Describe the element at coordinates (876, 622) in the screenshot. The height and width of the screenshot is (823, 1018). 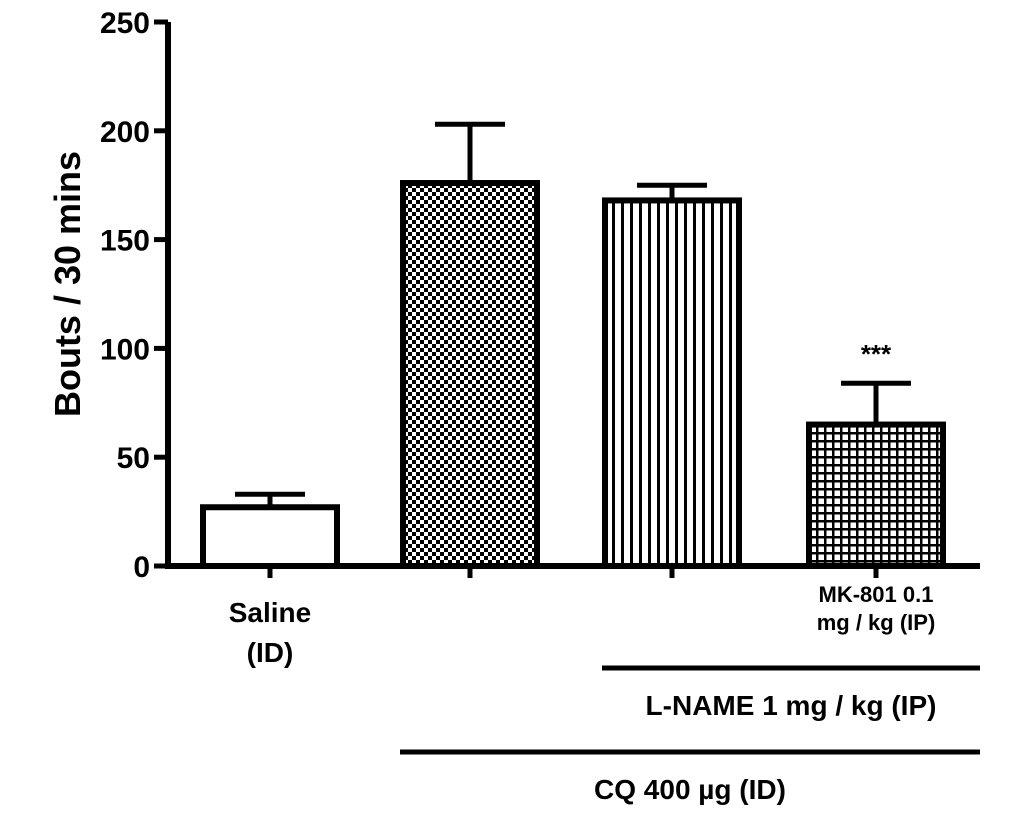
I see `x-category-label: mg / kg (IP)` at that location.